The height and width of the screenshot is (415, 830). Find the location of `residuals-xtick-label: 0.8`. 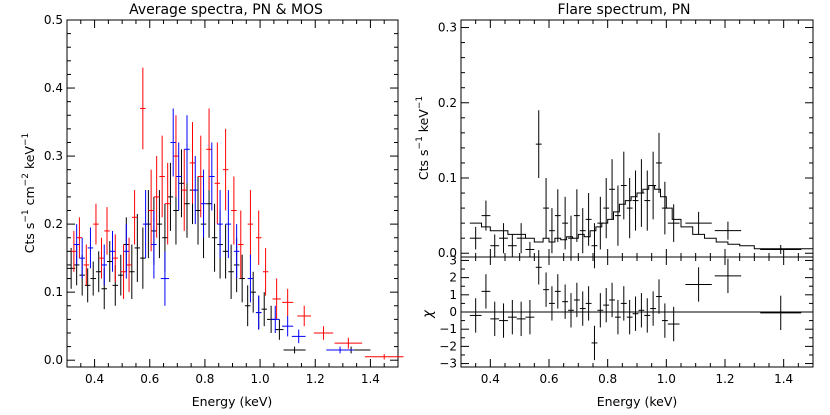

residuals-xtick-label: 0.8 is located at coordinates (607, 379).